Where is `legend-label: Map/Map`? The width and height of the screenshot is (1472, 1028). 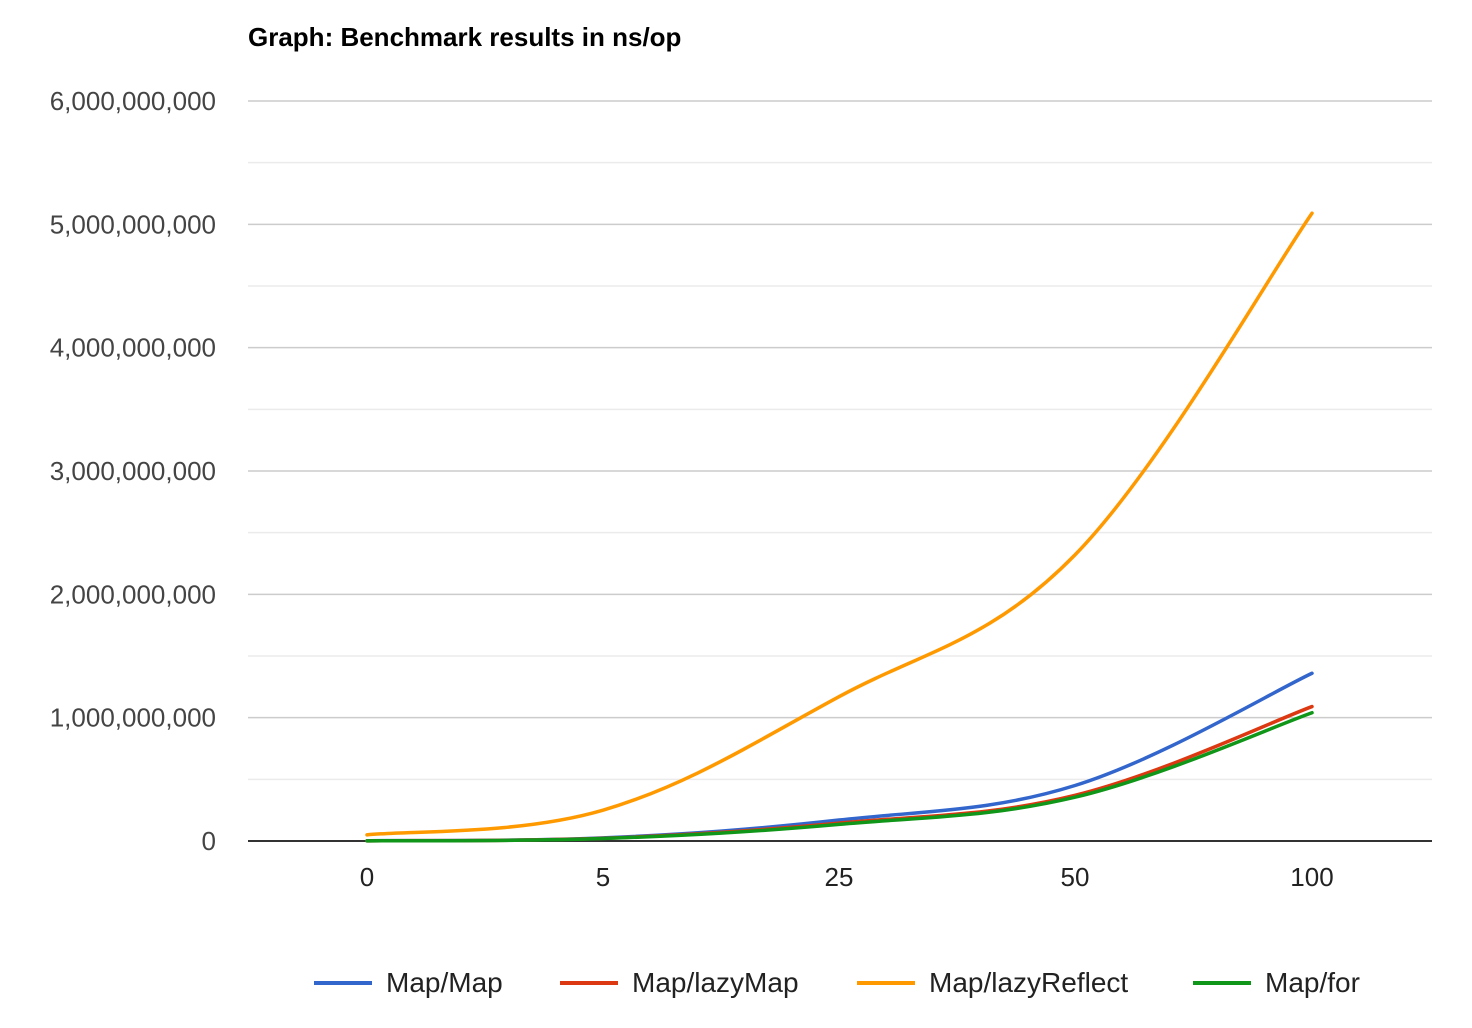 legend-label: Map/Map is located at coordinates (444, 982).